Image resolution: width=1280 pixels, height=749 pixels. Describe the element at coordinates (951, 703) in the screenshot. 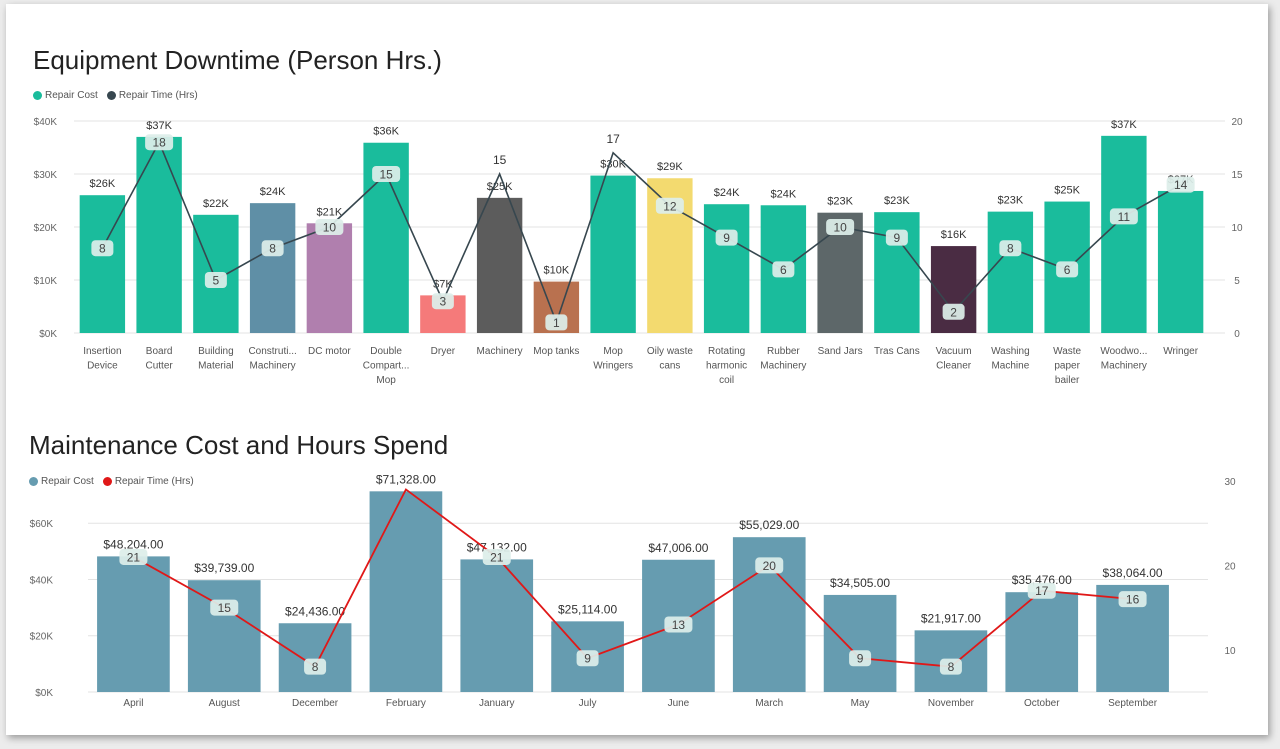

I see `x-tick-label: November` at that location.